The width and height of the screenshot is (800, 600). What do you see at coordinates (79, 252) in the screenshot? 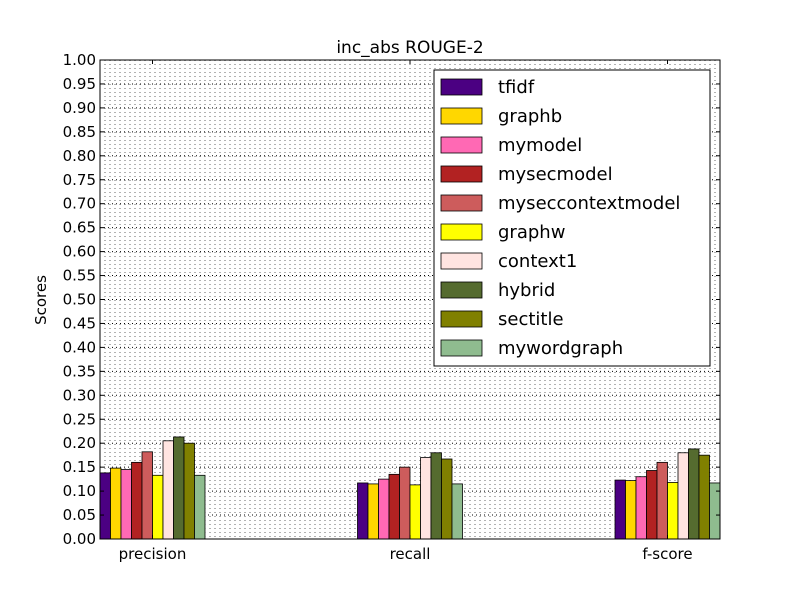
I see `y-tick-label: 0.60` at bounding box center [79, 252].